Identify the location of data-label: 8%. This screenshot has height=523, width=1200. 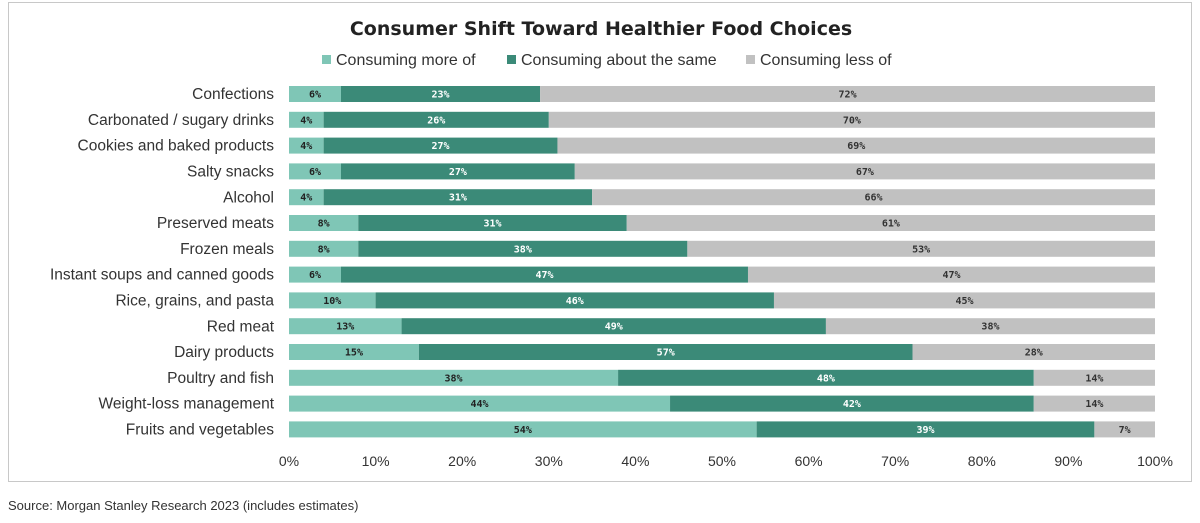
(324, 224).